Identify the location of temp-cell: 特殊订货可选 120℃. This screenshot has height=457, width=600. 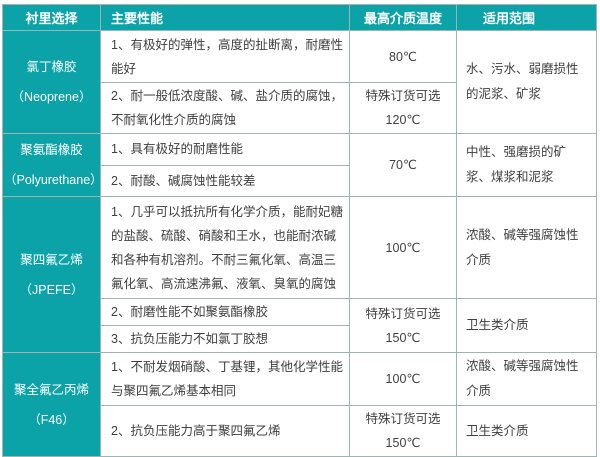
(403, 108).